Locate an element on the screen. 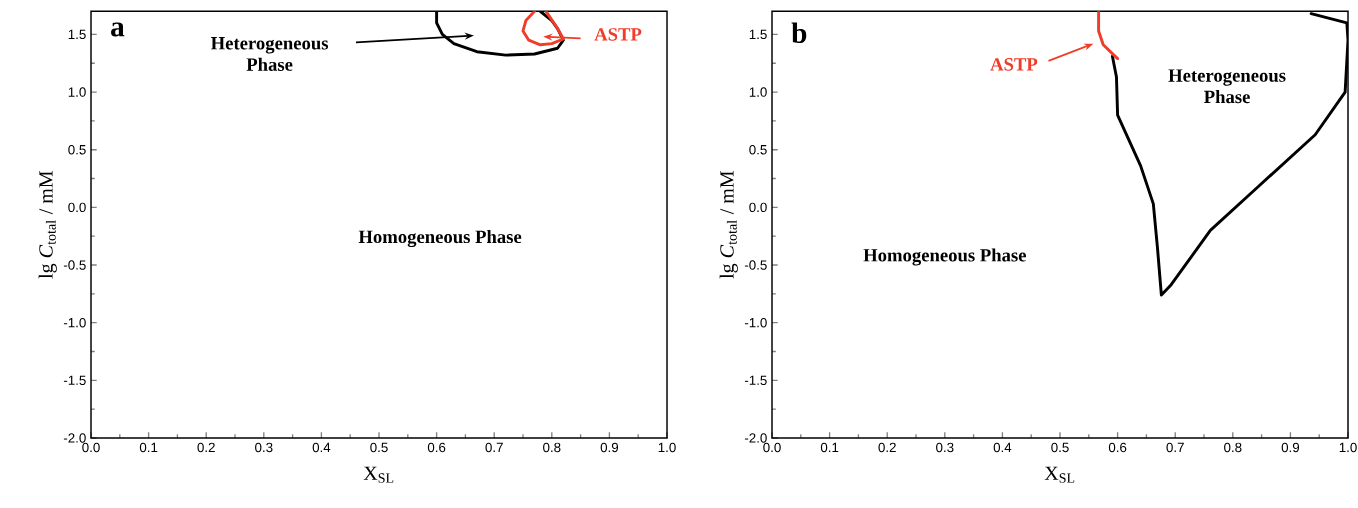 The width and height of the screenshot is (1358, 508). chart-title: b is located at coordinates (799, 33).